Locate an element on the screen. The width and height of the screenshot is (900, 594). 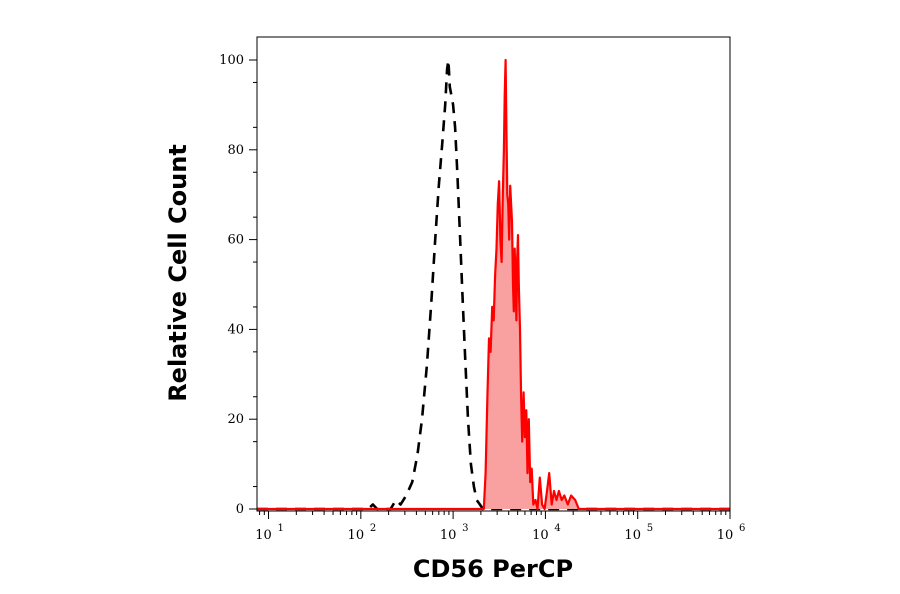
x-tick-label-exponent: 4 is located at coordinates (557, 528).